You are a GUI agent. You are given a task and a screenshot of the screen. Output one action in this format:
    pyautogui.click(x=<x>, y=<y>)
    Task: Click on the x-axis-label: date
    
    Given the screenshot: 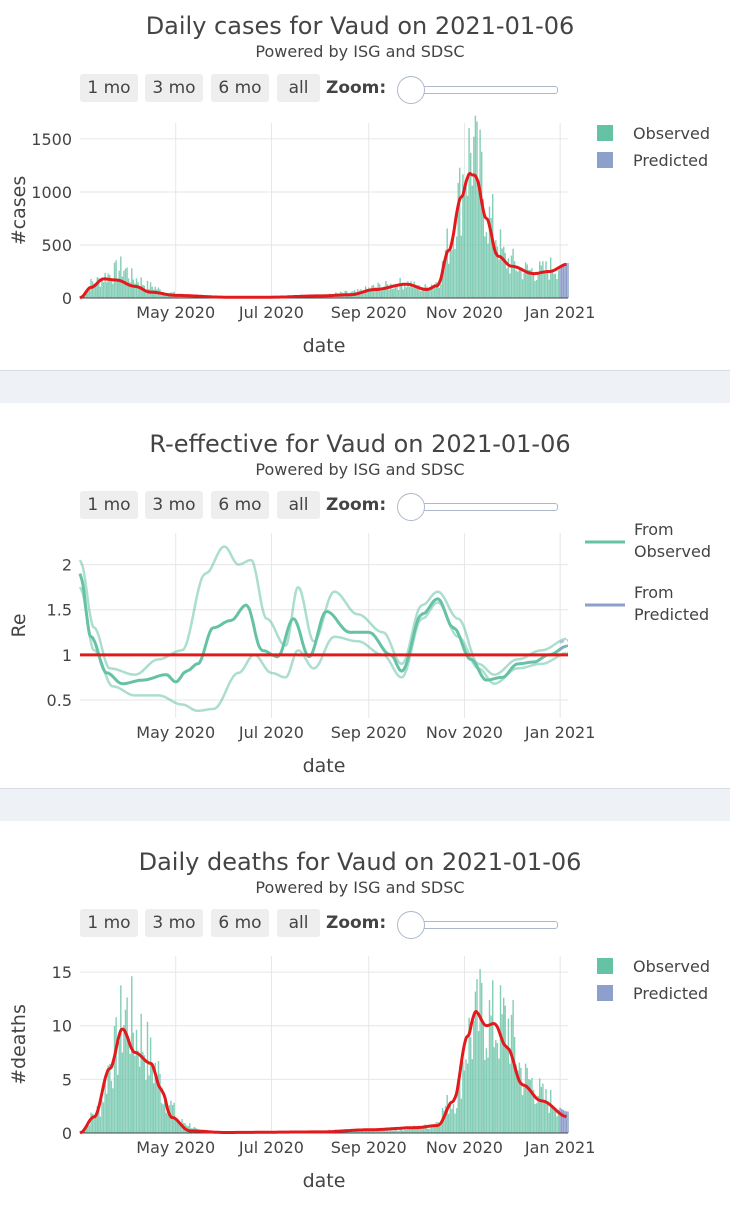 What is the action you would take?
    pyautogui.click(x=324, y=766)
    